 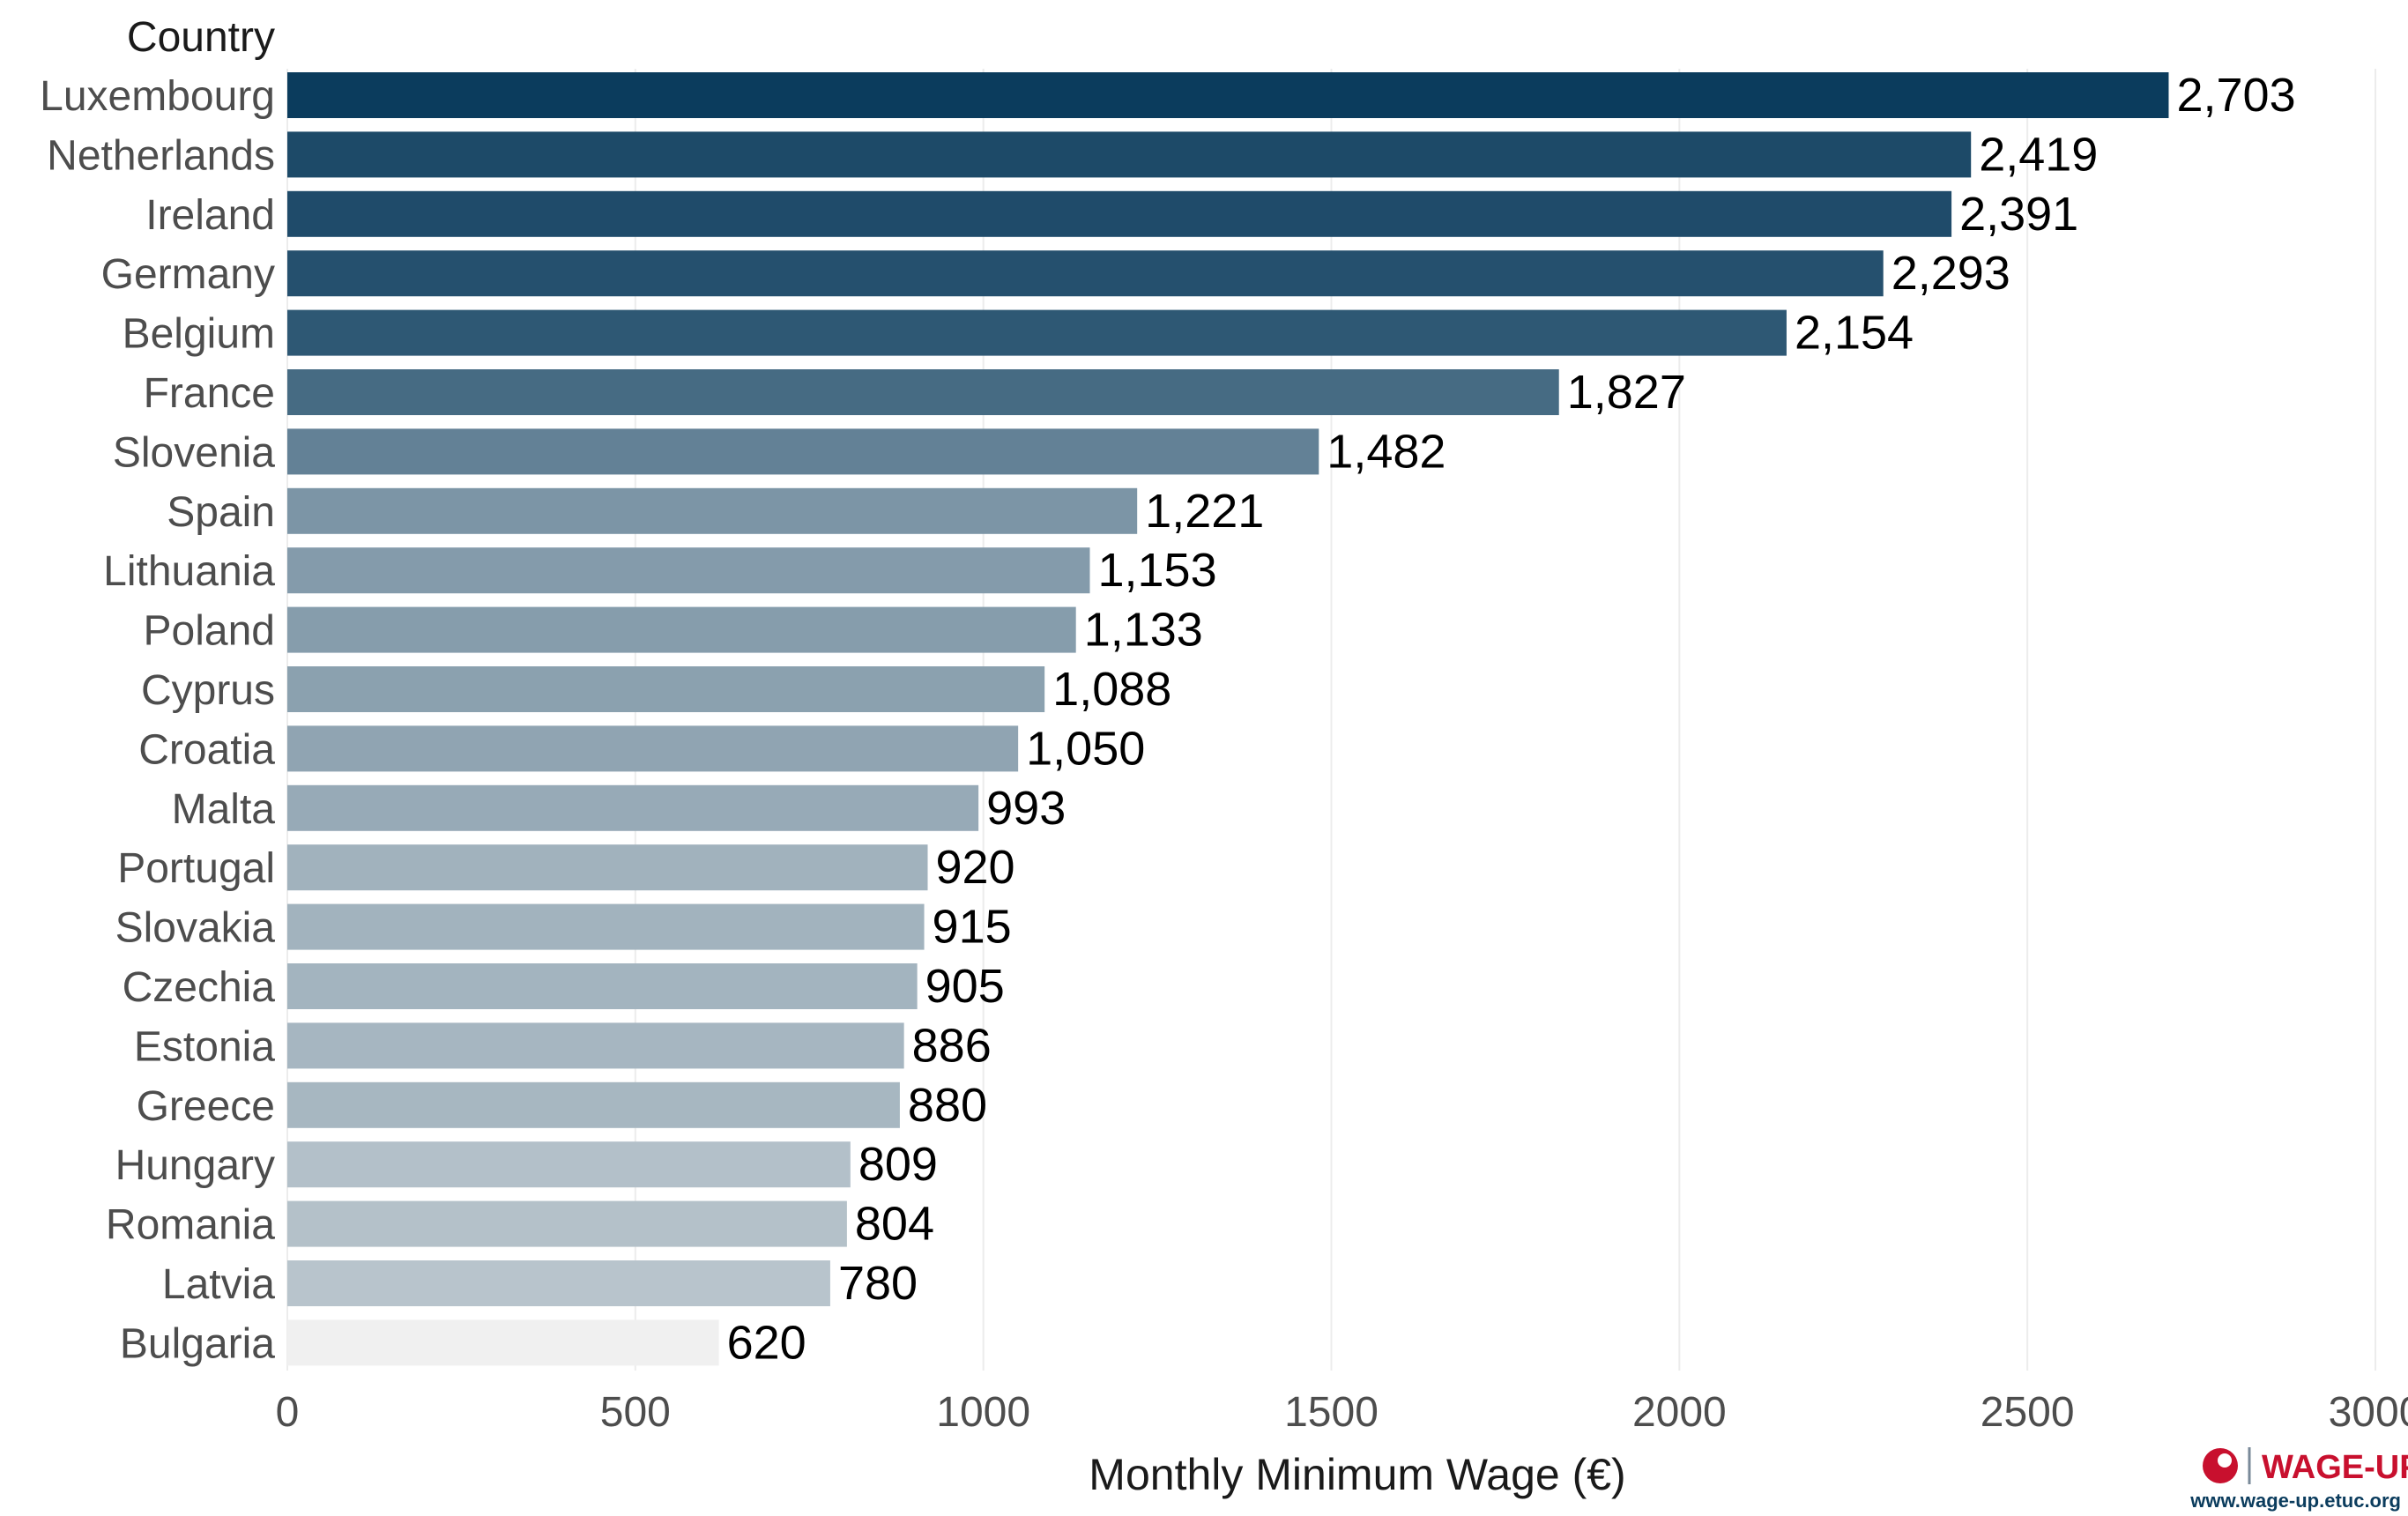 What do you see at coordinates (1626, 392) in the screenshot?
I see `value-label: 1,827` at bounding box center [1626, 392].